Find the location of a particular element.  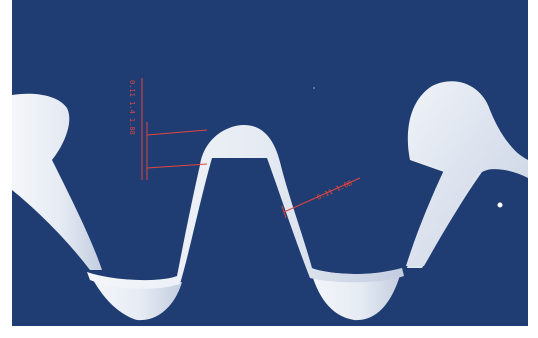

horizontal-dimension-line-top is located at coordinates (177, 132).